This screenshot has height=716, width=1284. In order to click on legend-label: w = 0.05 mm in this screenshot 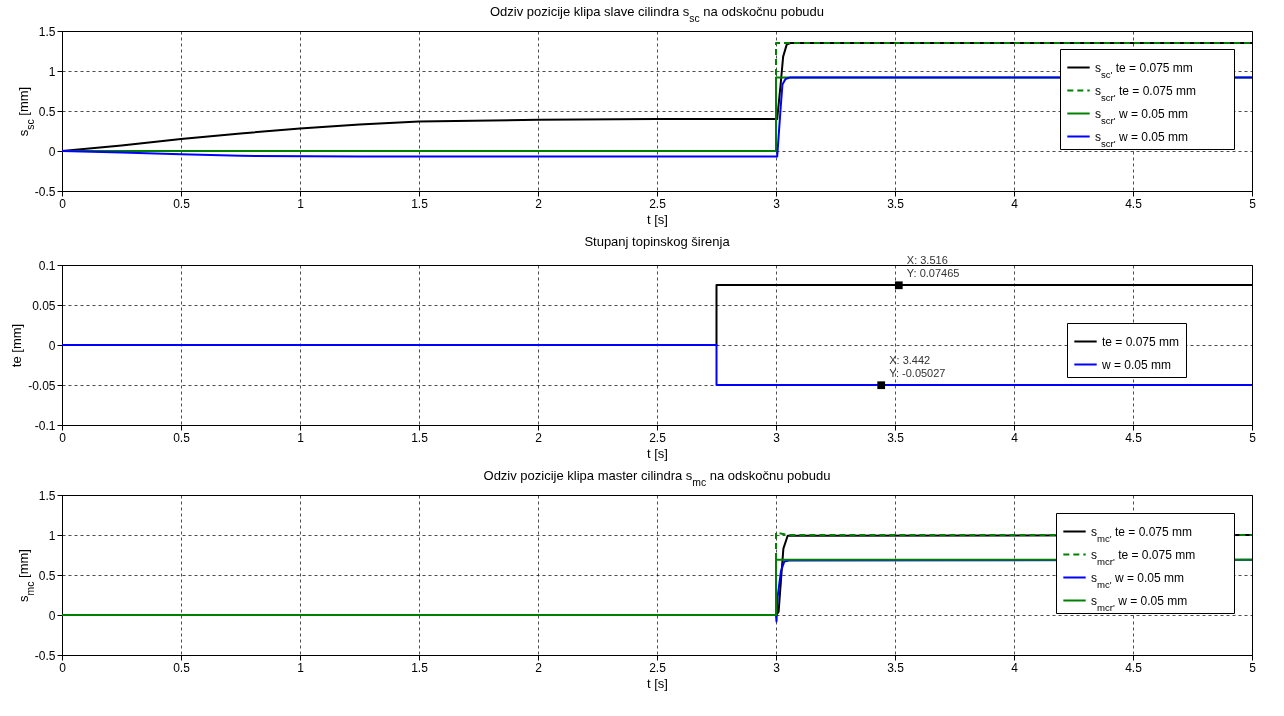, I will do `click(1136, 364)`.